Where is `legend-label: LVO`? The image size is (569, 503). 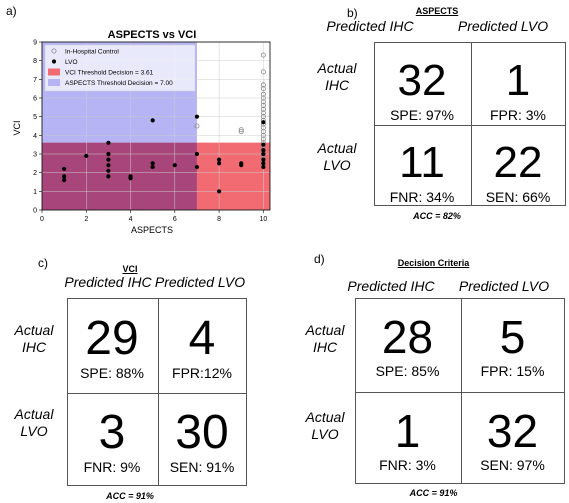
legend-label: LVO is located at coordinates (71, 62).